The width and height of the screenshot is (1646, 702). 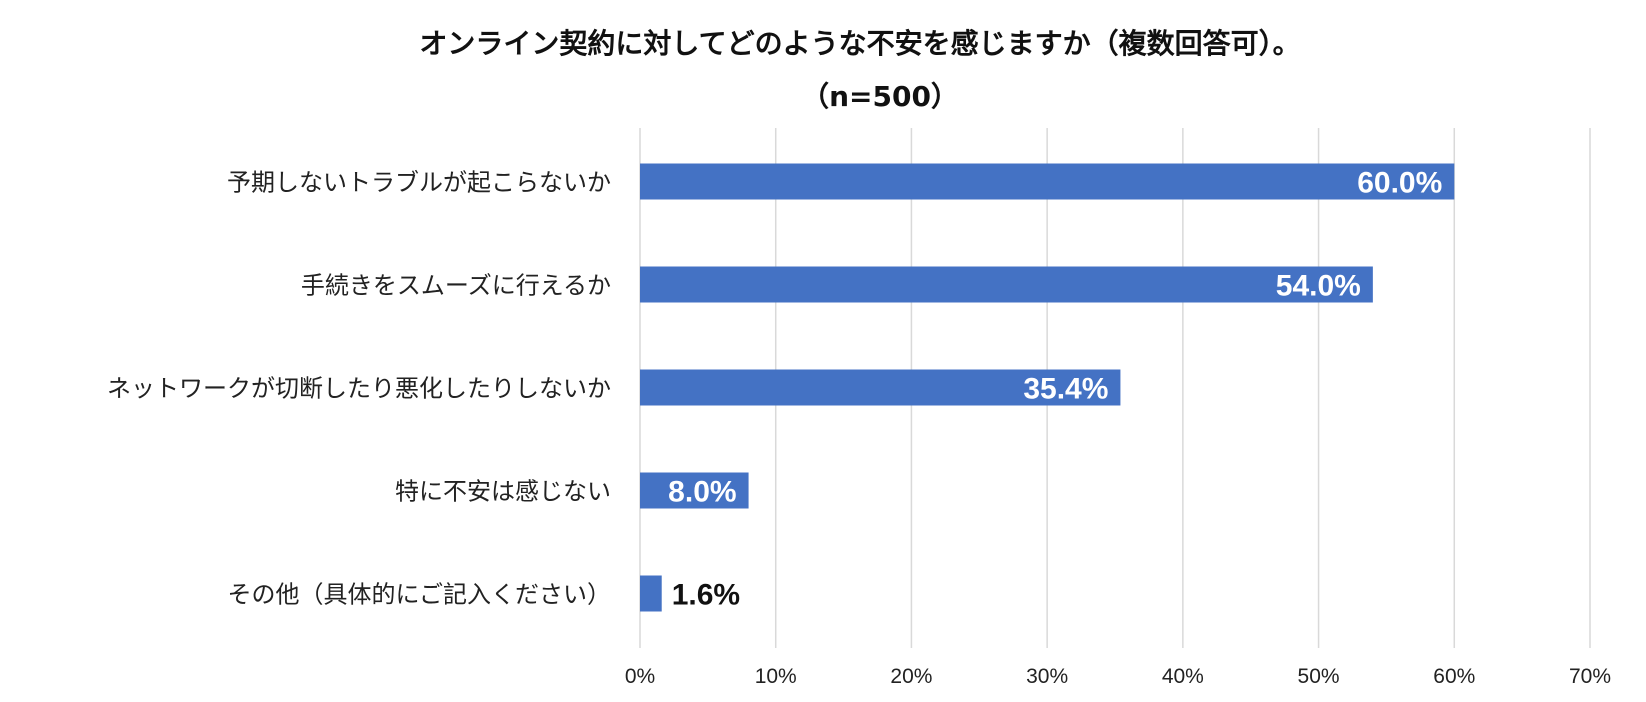 I want to click on x-tick-label: 30%, so click(x=1047, y=676).